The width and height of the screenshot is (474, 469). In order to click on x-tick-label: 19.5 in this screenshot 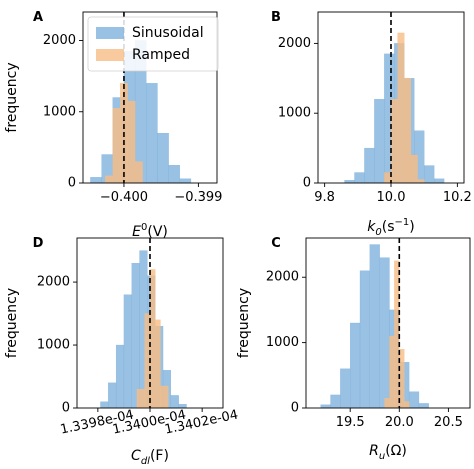, I will do `click(350, 422)`.